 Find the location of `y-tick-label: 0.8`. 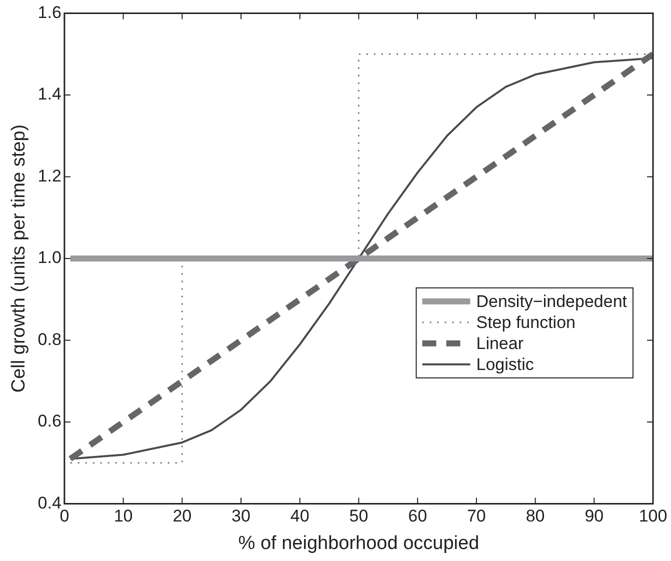

y-tick-label: 0.8 is located at coordinates (50, 339).